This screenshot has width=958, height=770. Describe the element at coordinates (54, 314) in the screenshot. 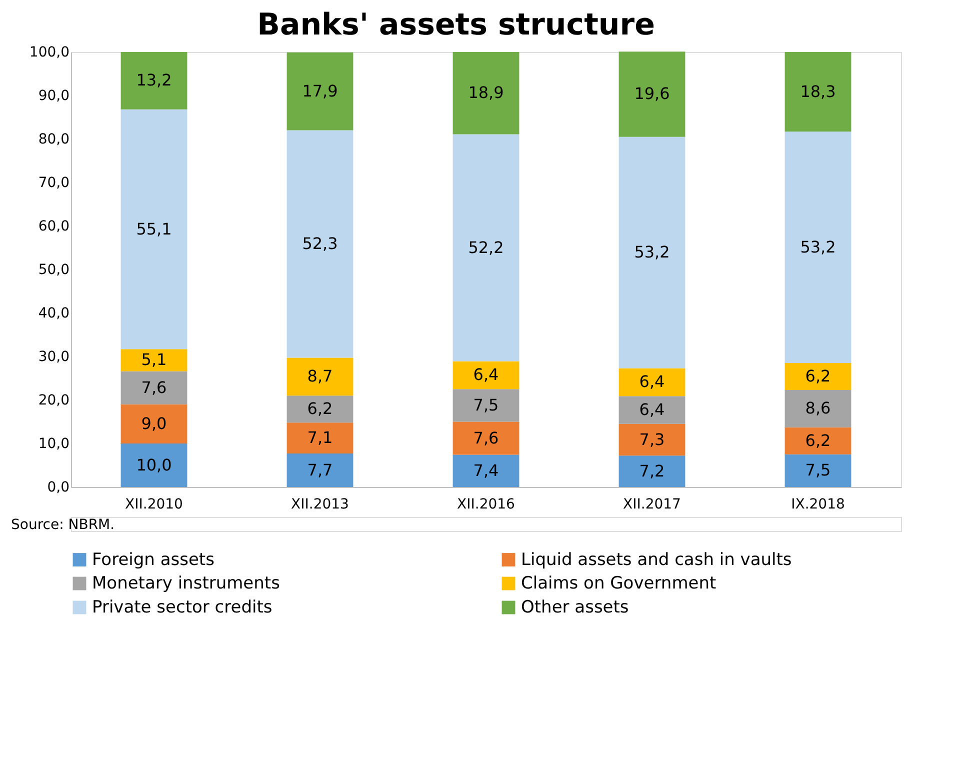

I see `y-tick-label: 40,0` at that location.